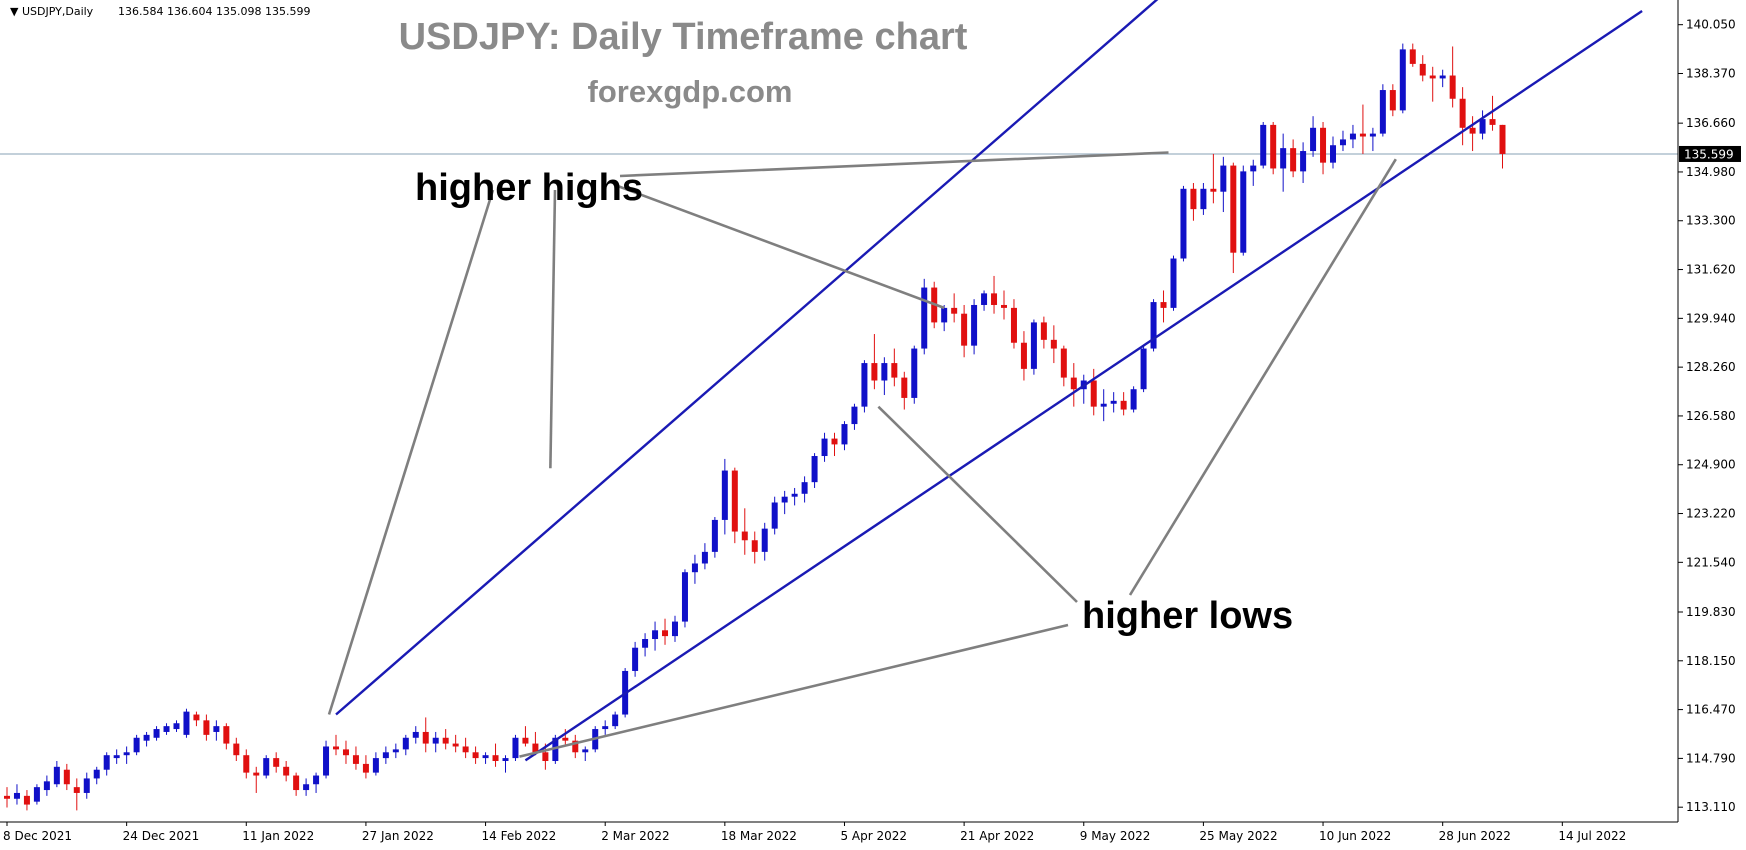 This screenshot has width=1746, height=850. What do you see at coordinates (683, 37) in the screenshot?
I see `chart-title: USDJPY: Daily Timeframe chart` at bounding box center [683, 37].